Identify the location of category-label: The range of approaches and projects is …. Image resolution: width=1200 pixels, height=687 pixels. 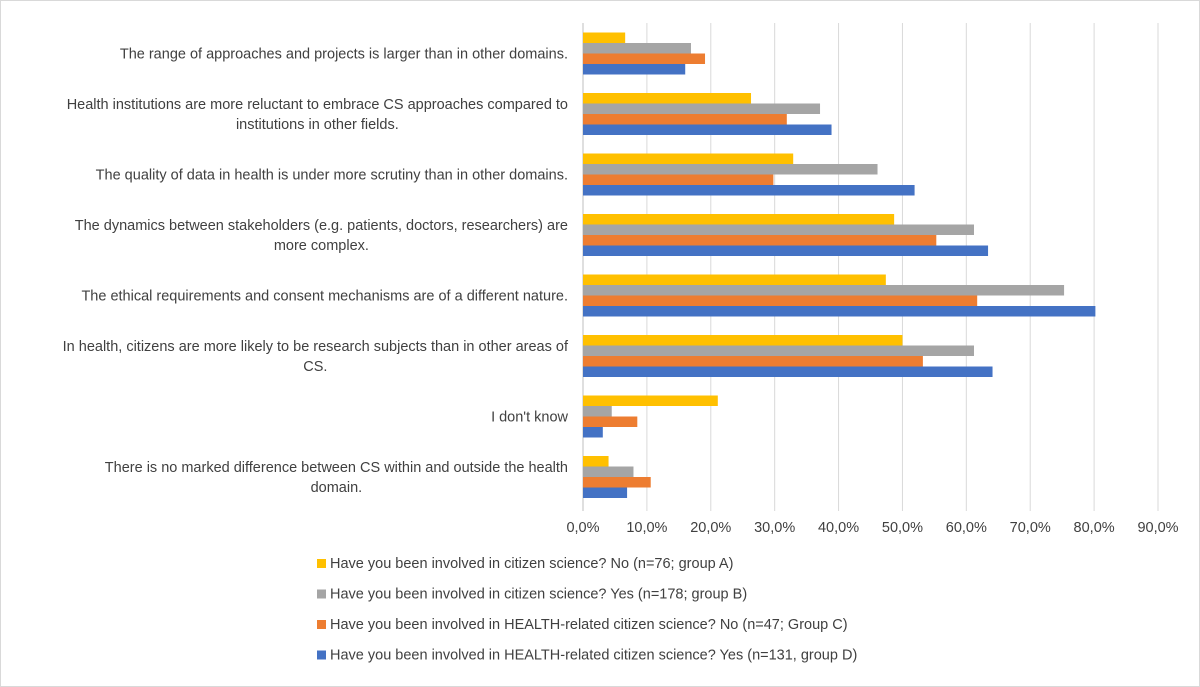
(344, 55).